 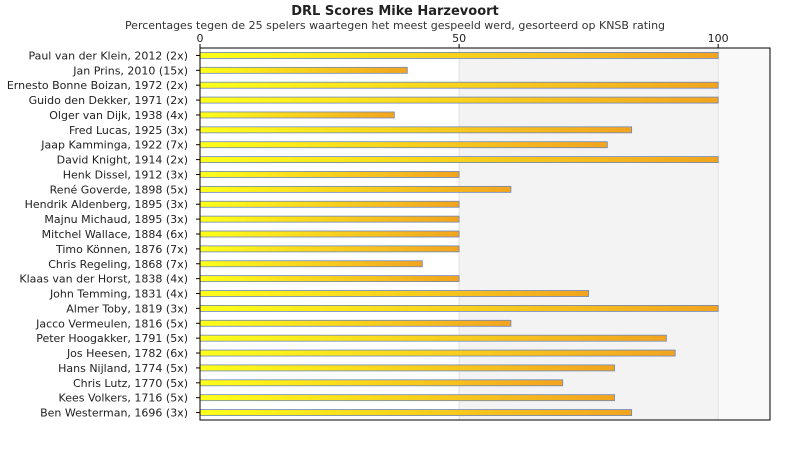 What do you see at coordinates (111, 323) in the screenshot?
I see `category-label: Jacco Vermeulen, 1816 (5x)` at bounding box center [111, 323].